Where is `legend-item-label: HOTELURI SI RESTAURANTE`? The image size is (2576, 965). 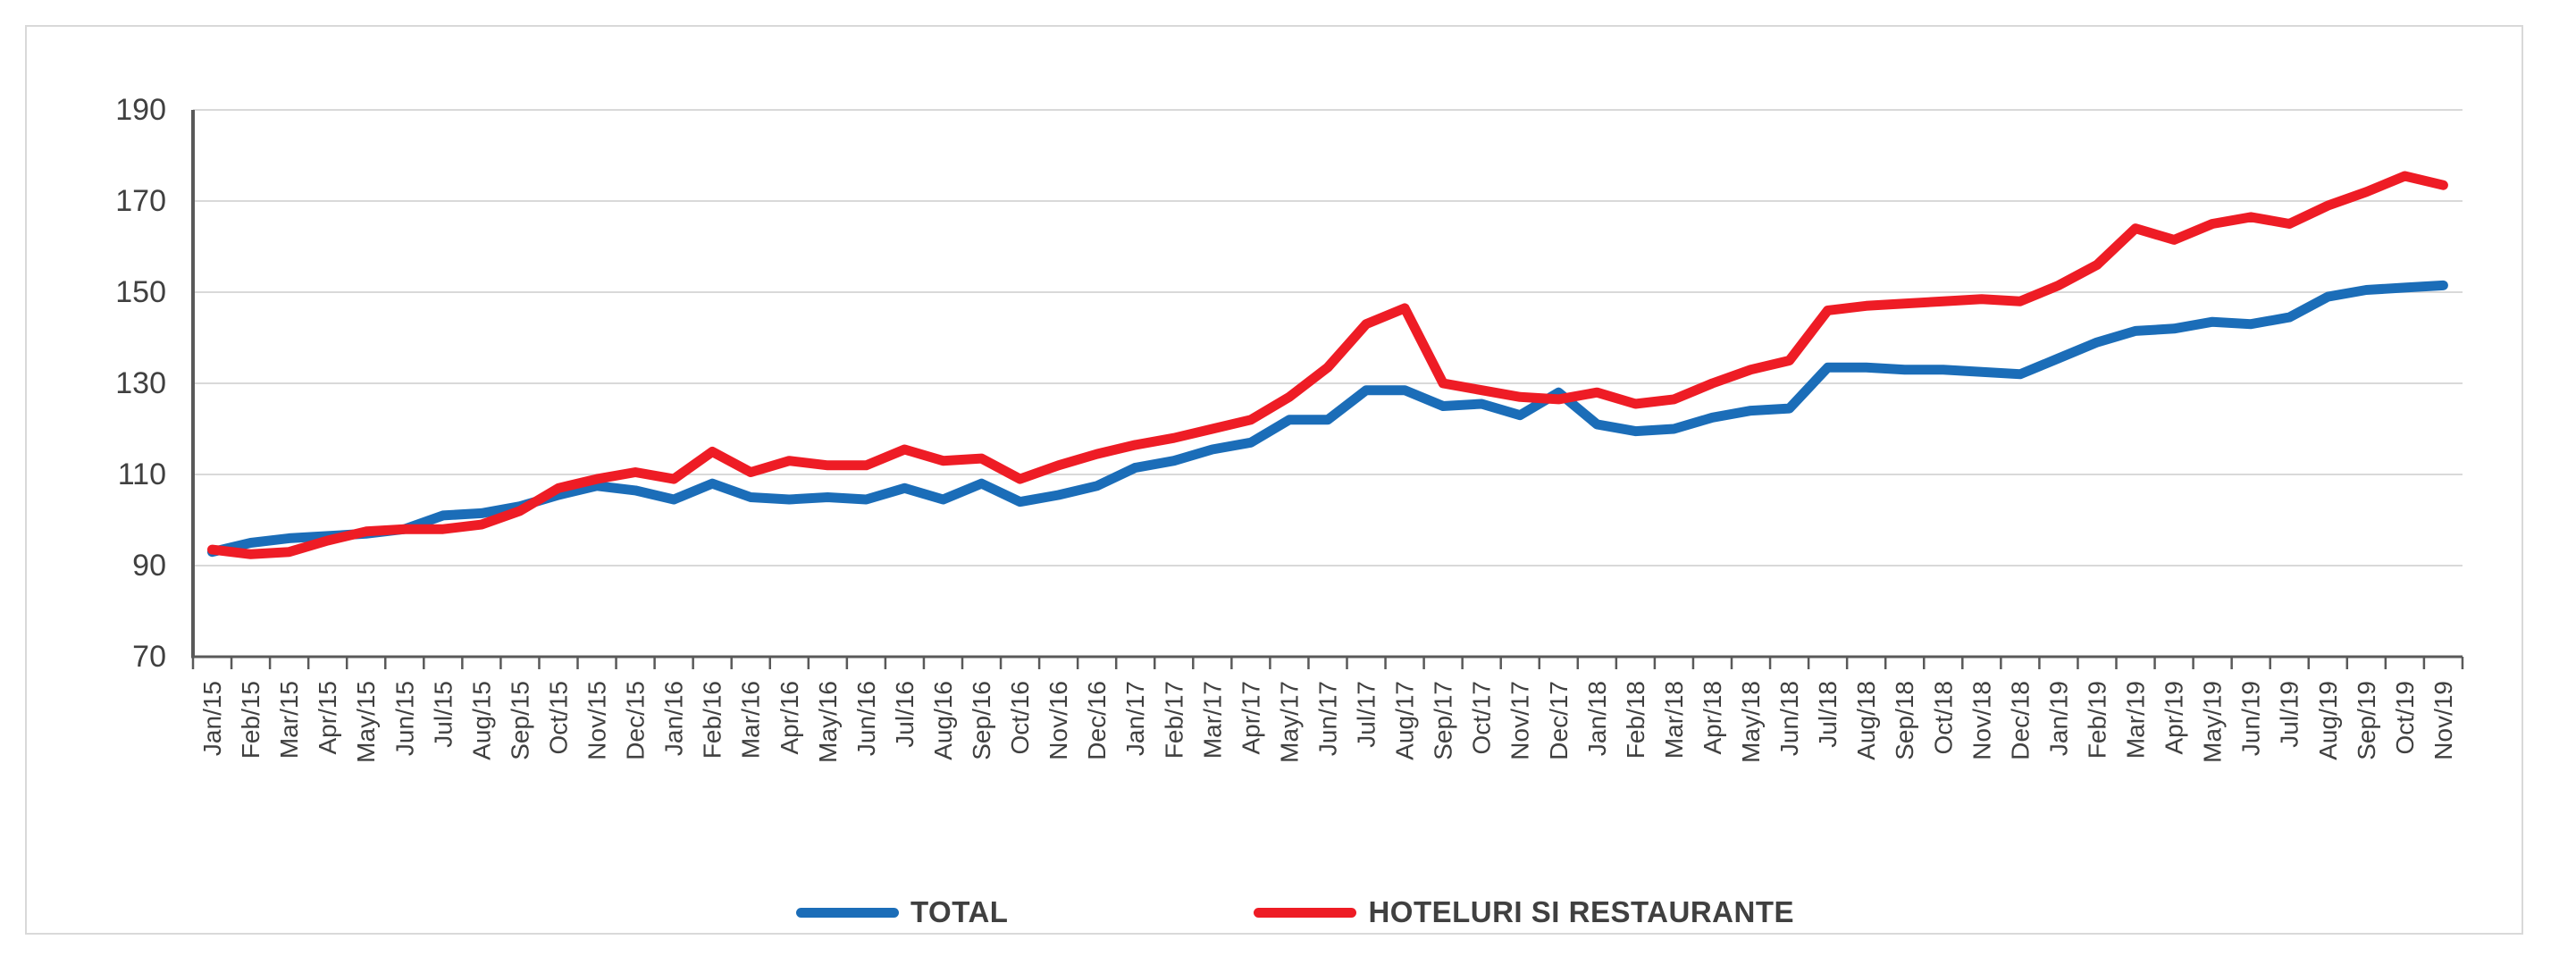 legend-item-label: HOTELURI SI RESTAURANTE is located at coordinates (1581, 911).